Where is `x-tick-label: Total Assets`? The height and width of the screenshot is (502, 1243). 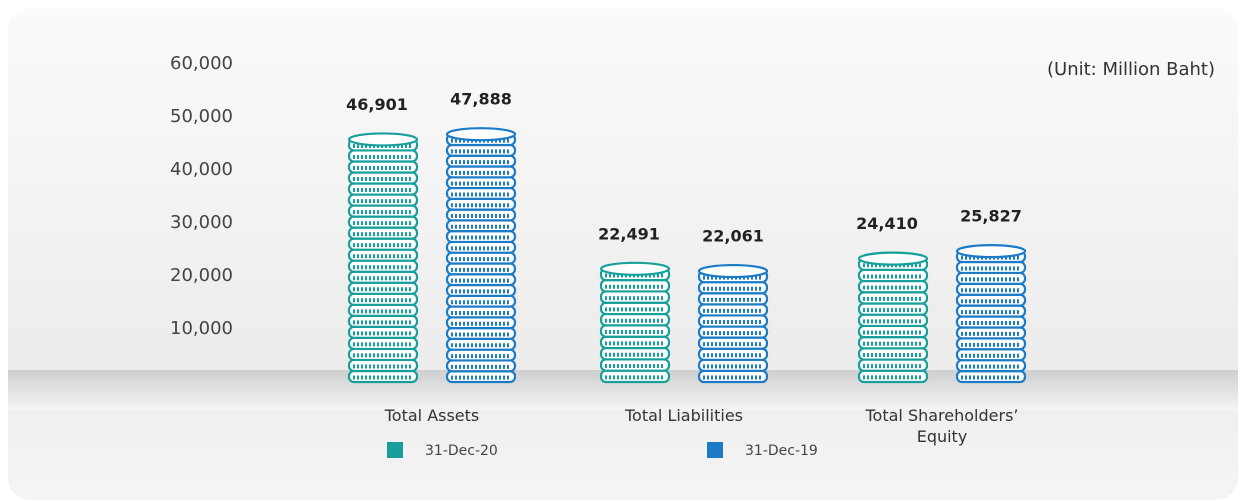 x-tick-label: Total Assets is located at coordinates (432, 415).